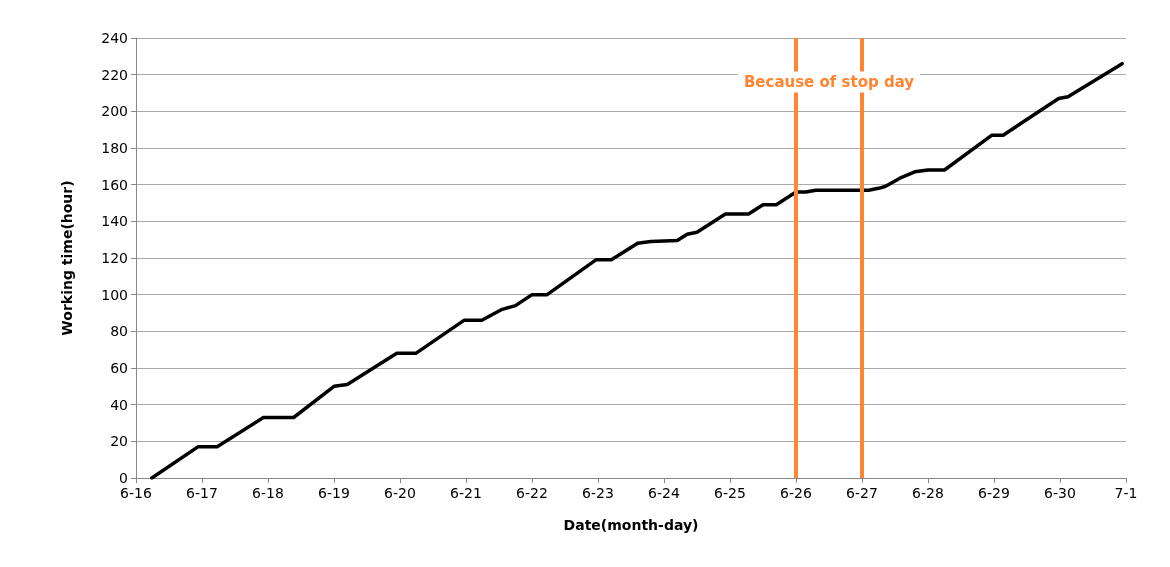 Image resolution: width=1170 pixels, height=567 pixels. Describe the element at coordinates (631, 525) in the screenshot. I see `x-axis-title: Date(month-day)` at that location.